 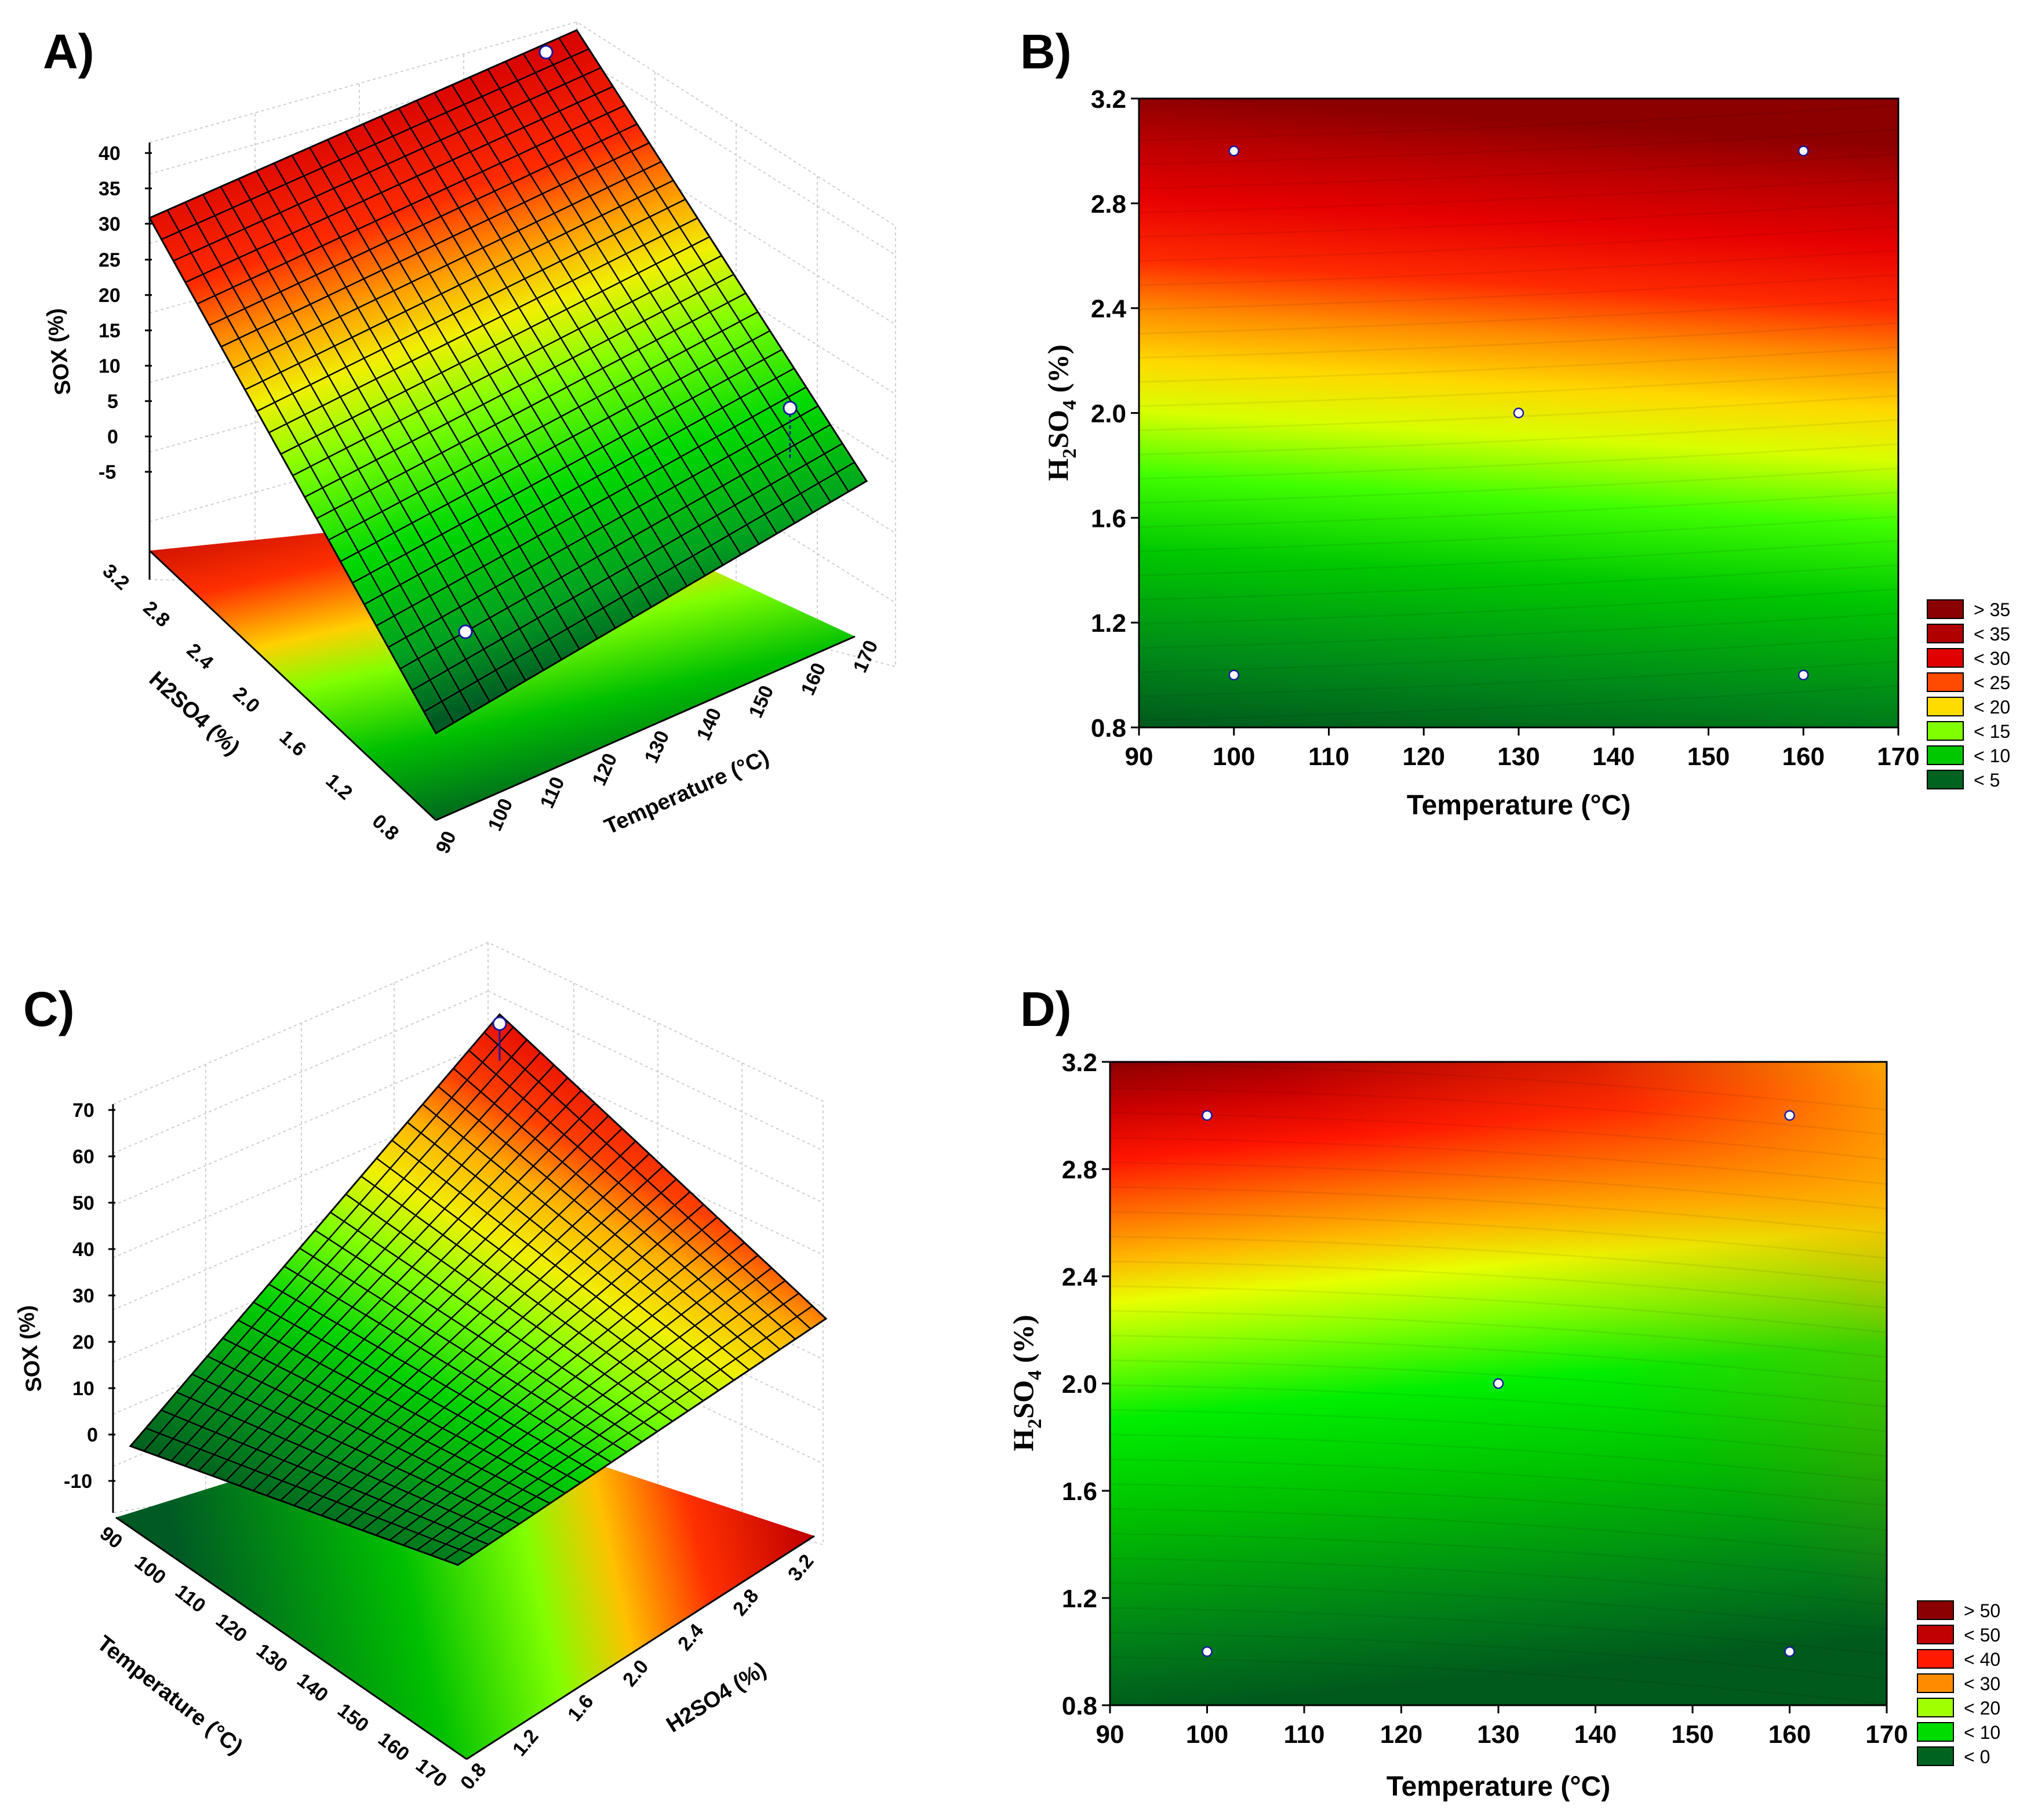 I want to click on panel-a-z-tick-5: 15, so click(x=125, y=331).